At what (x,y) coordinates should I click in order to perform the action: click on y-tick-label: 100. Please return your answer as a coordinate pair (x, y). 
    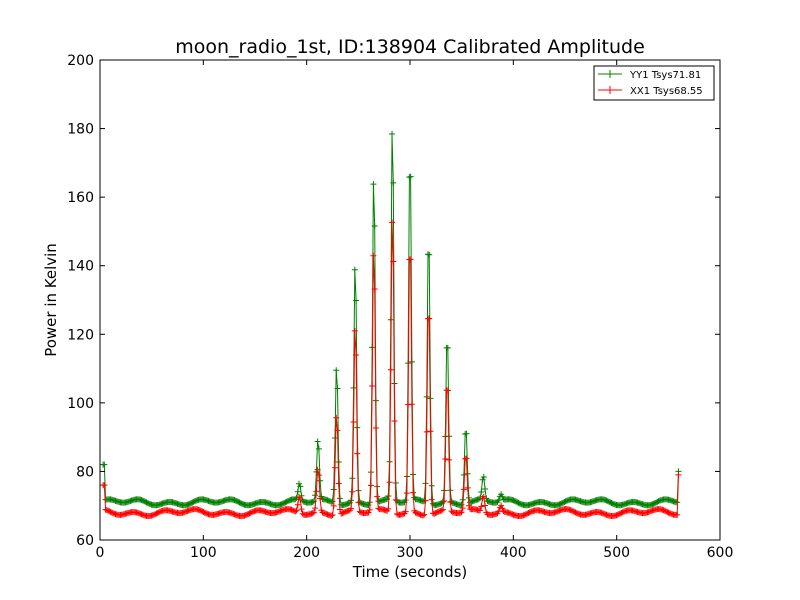
    Looking at the image, I should click on (80, 404).